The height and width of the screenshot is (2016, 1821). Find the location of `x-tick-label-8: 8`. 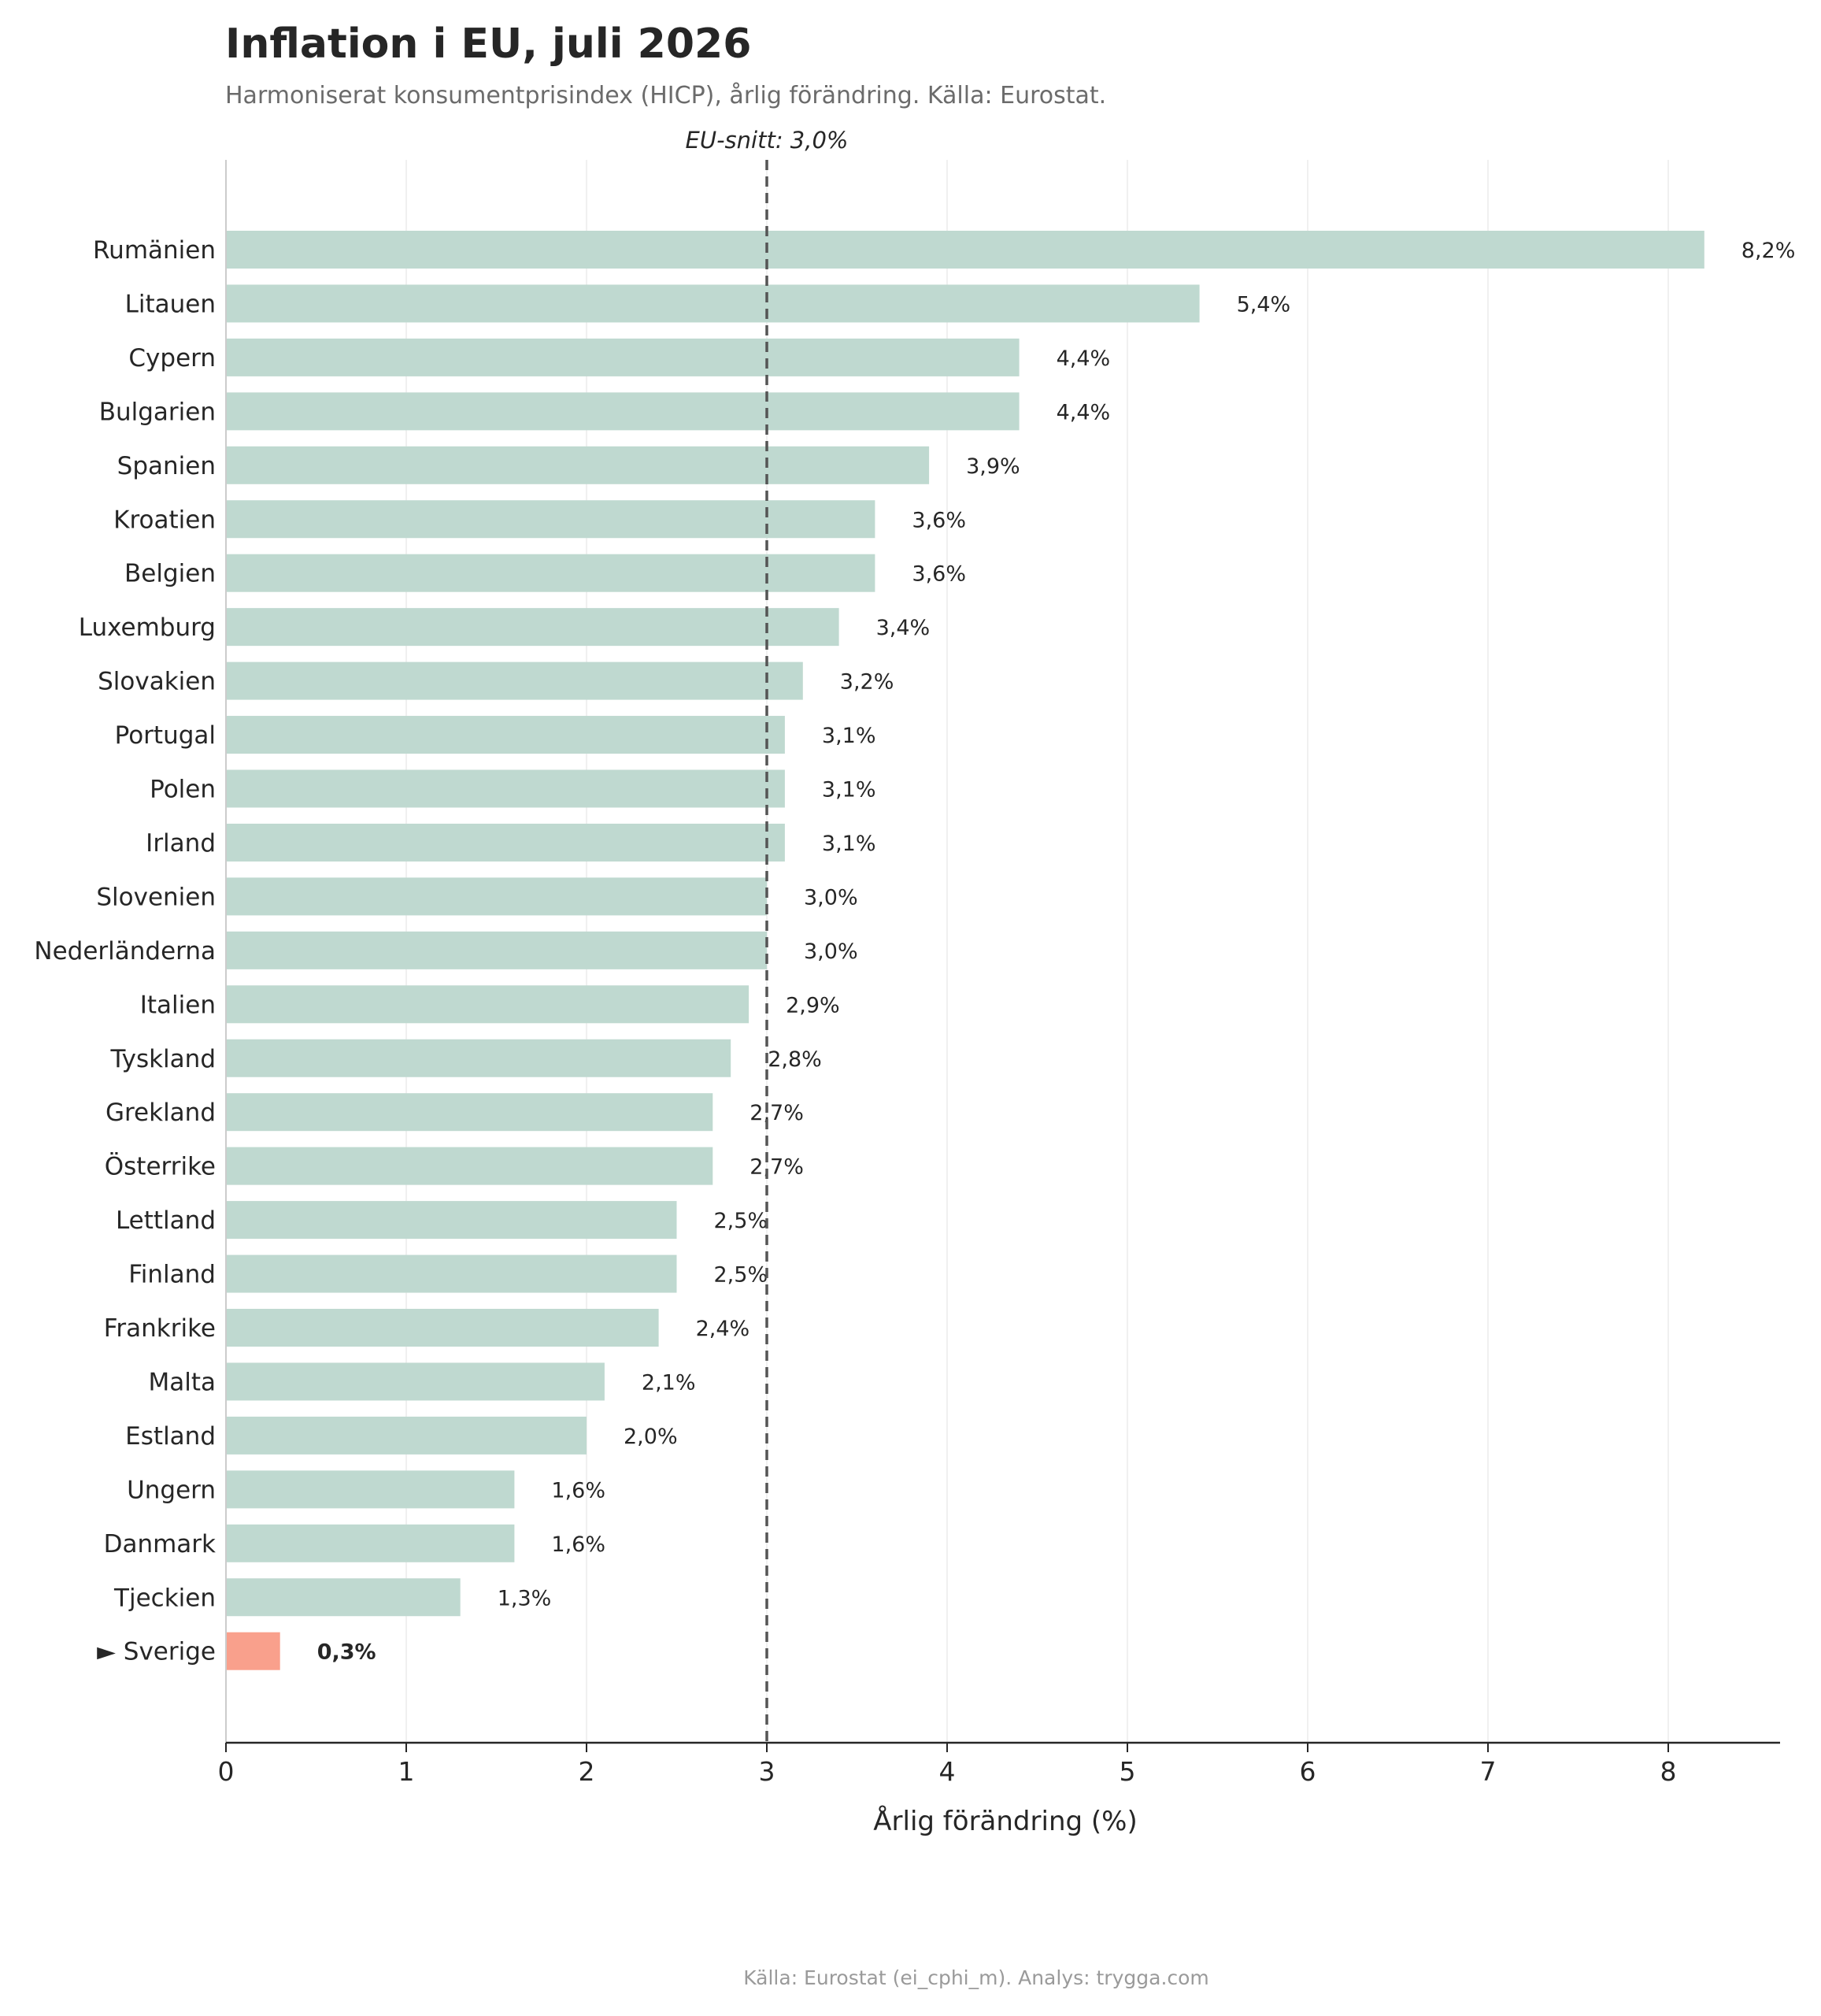

x-tick-label-8: 8 is located at coordinates (1668, 1771).